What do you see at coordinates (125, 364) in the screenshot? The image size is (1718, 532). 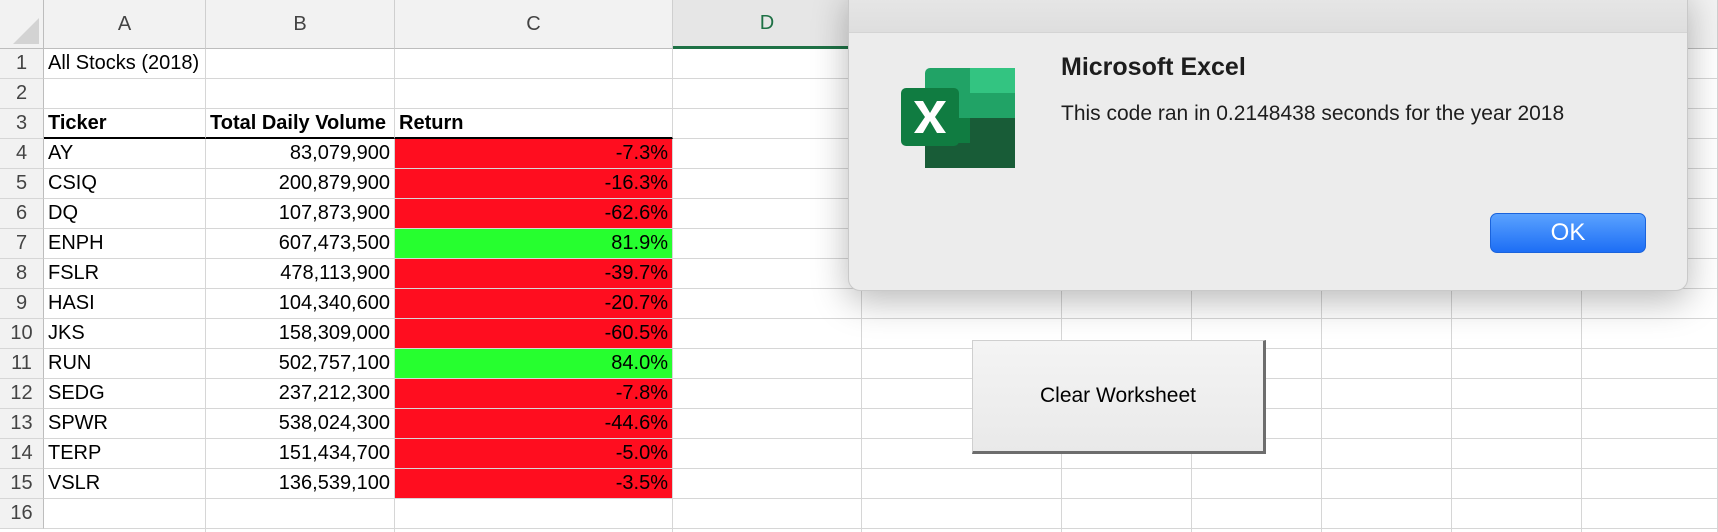 I see `ticker-cell: RUN` at bounding box center [125, 364].